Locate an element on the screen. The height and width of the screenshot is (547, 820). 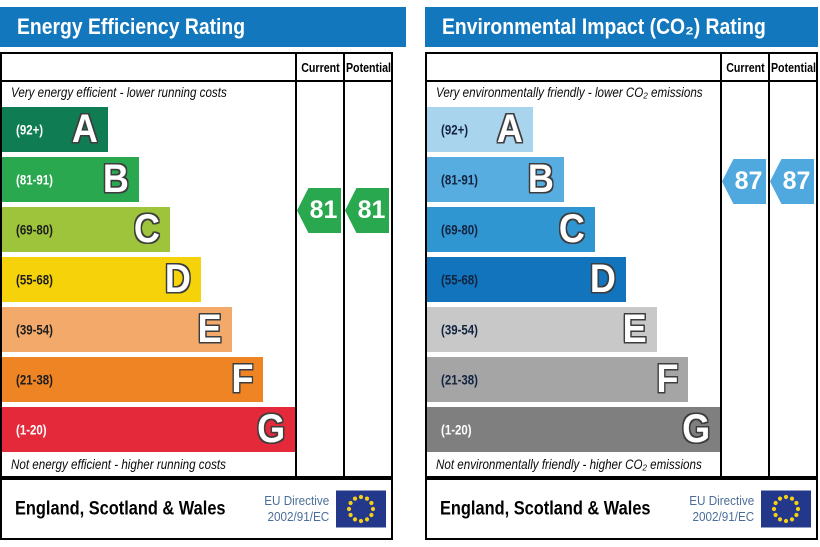
co2-chart-header: Environmental Impact (CO₂) Rating is located at coordinates (621, 27).